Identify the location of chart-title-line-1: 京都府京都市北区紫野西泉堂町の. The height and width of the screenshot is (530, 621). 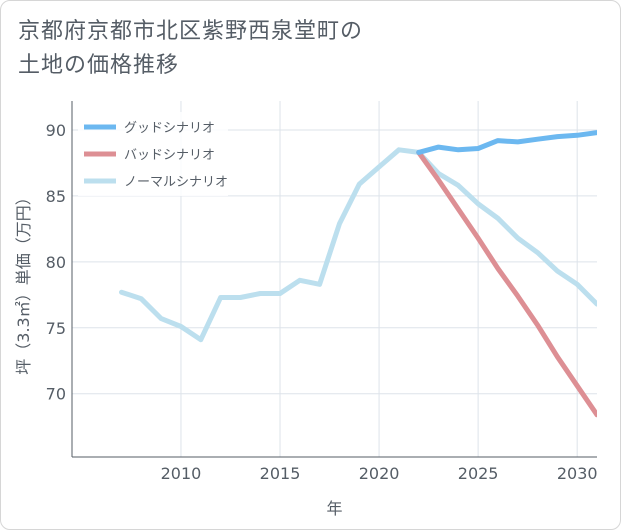
(191, 31).